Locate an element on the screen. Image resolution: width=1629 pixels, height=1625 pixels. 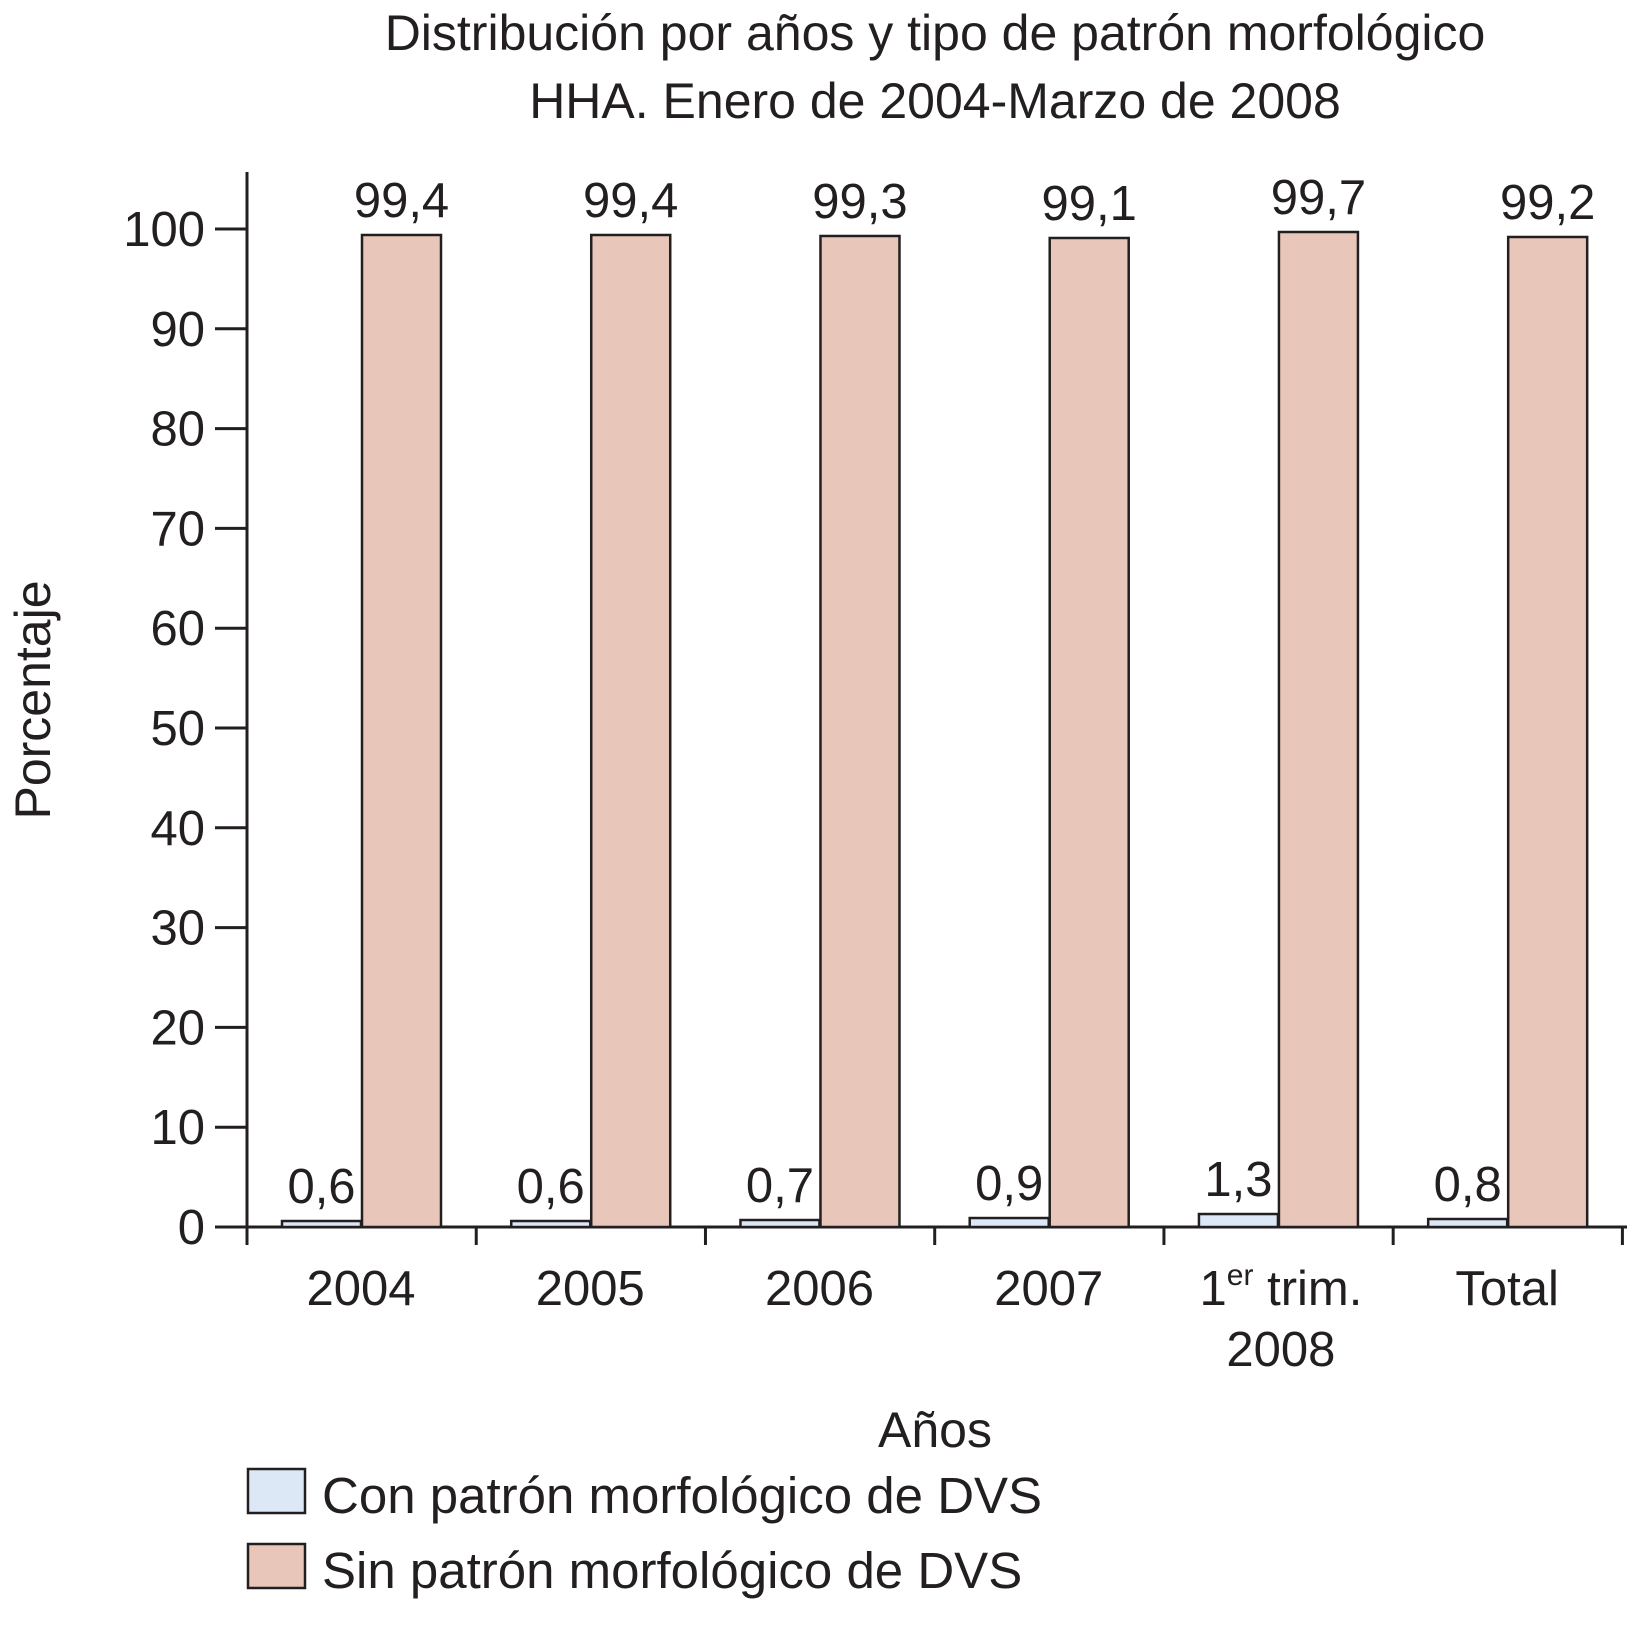
legend-label-sin-patron: Sin patrón morfológico de DVS is located at coordinates (672, 1570).